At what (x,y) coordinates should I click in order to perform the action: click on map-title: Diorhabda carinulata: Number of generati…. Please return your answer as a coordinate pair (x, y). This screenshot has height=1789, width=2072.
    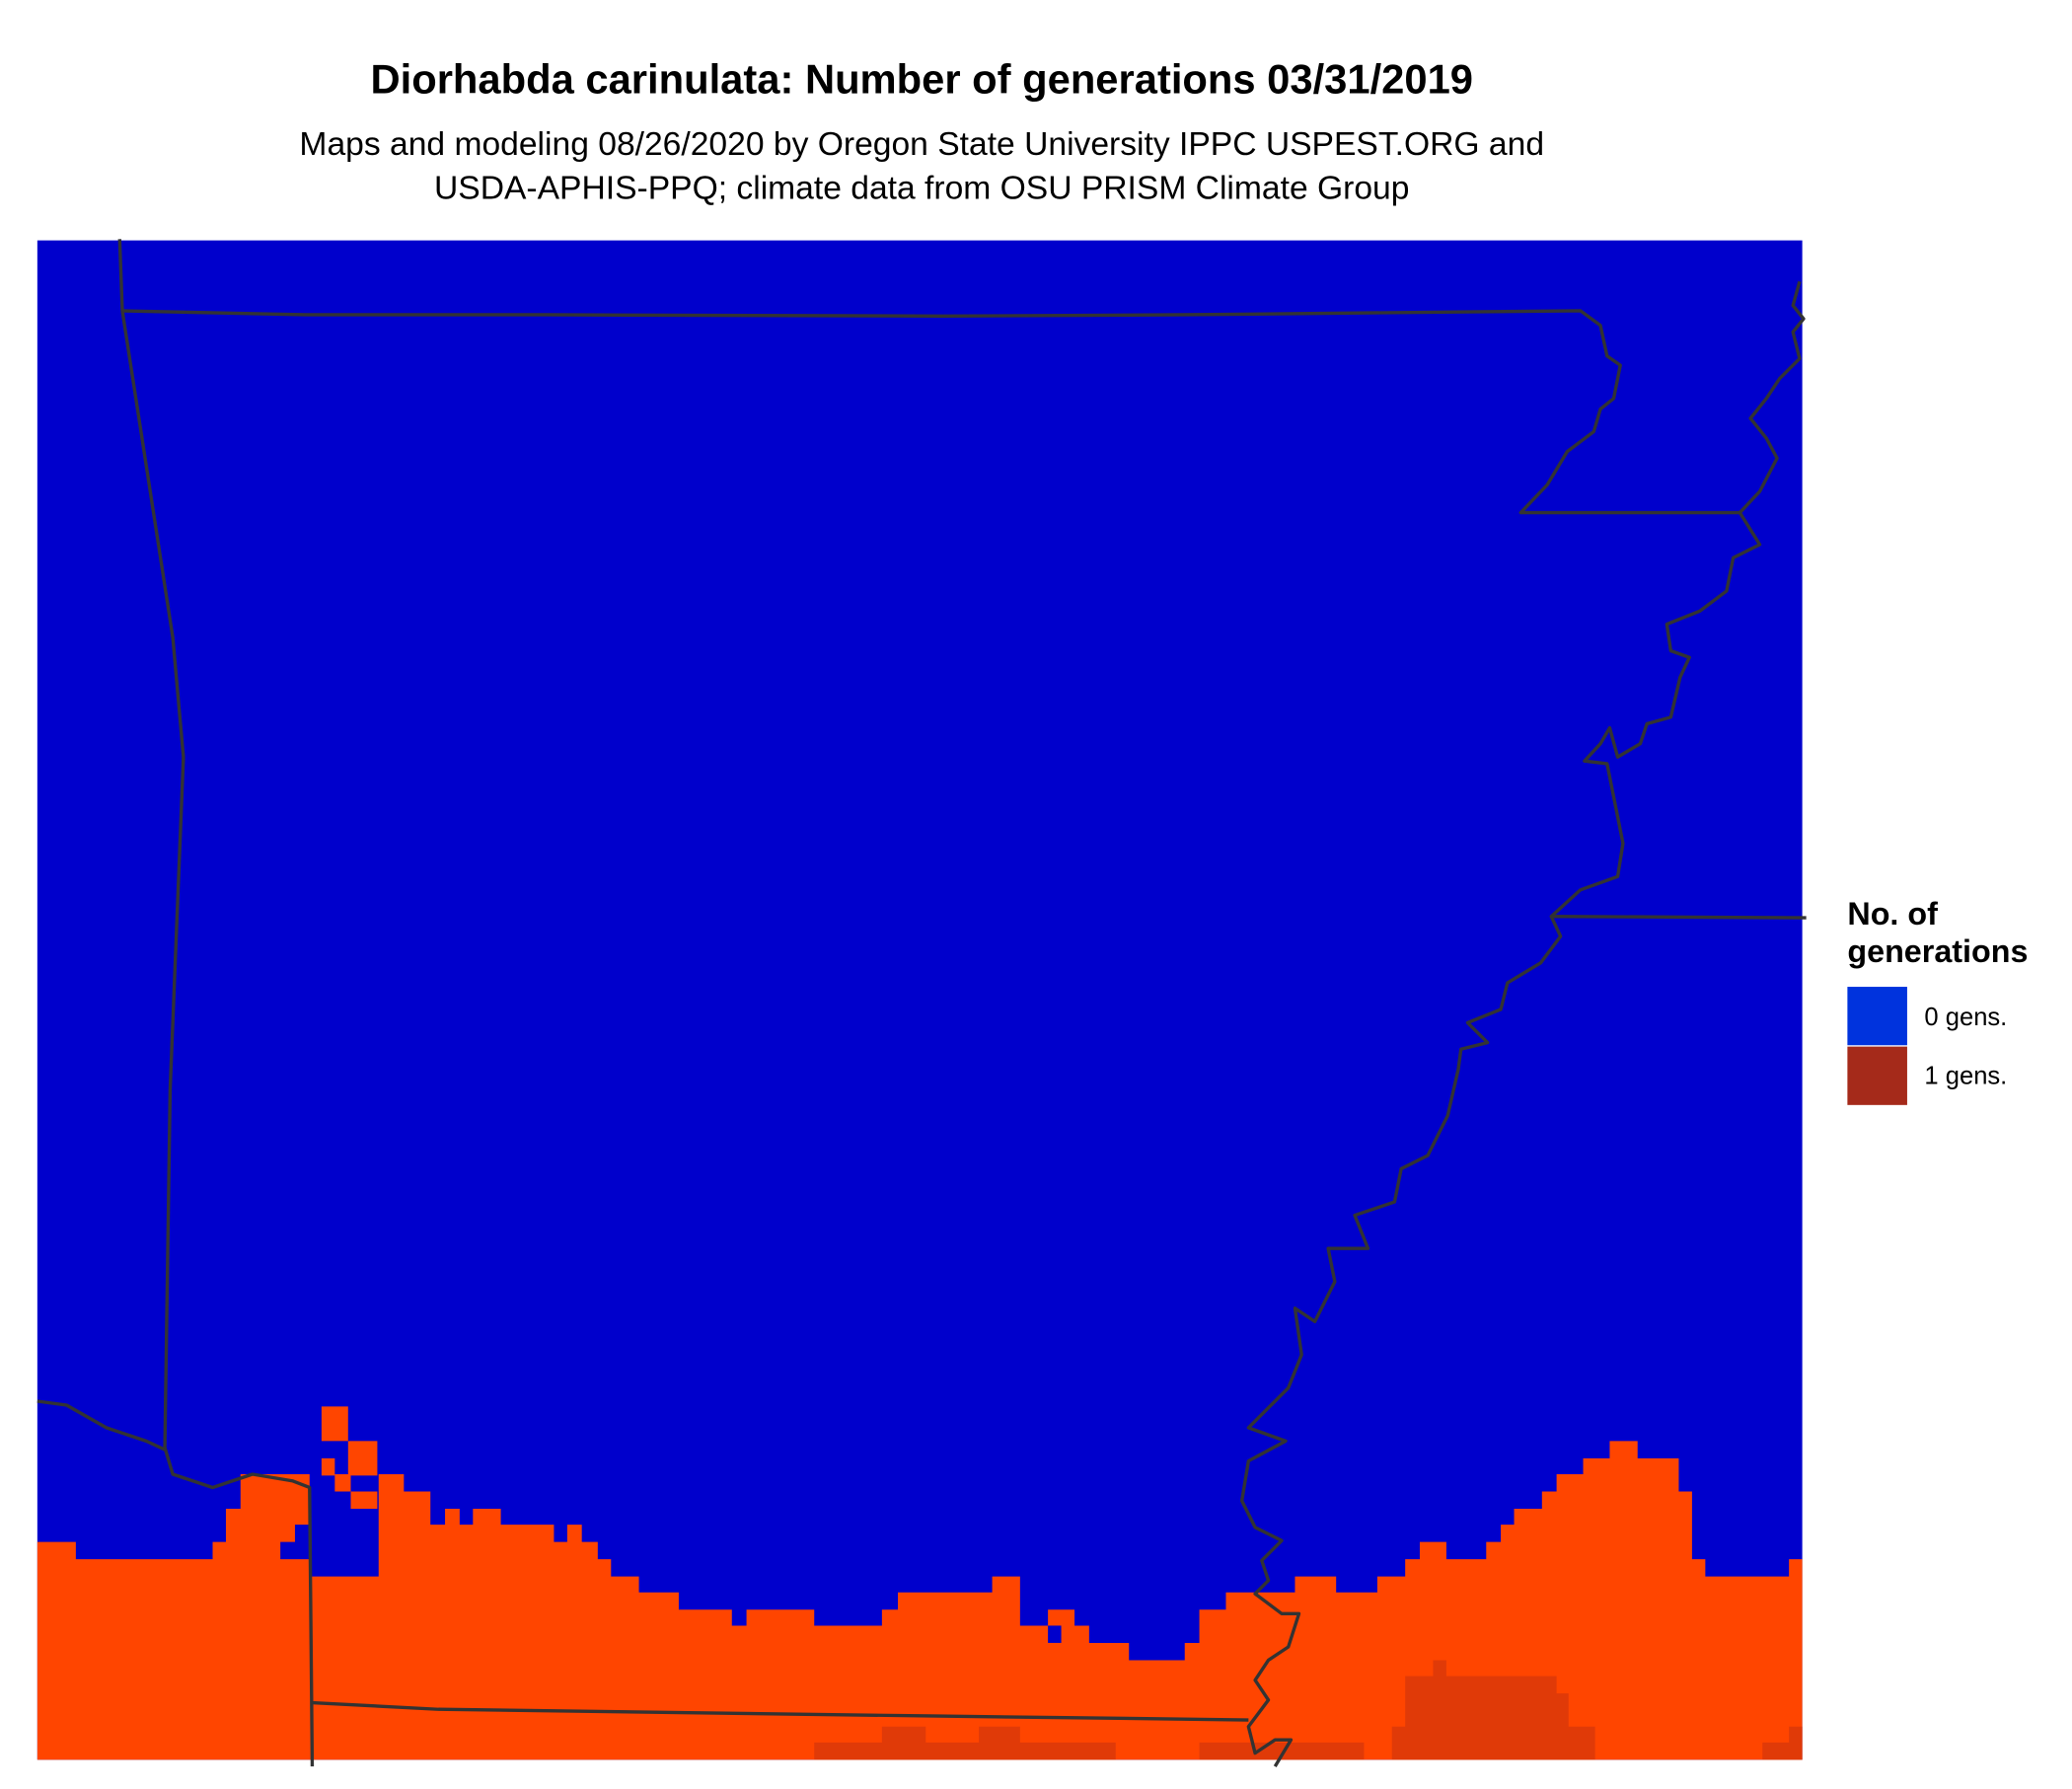
    Looking at the image, I should click on (922, 78).